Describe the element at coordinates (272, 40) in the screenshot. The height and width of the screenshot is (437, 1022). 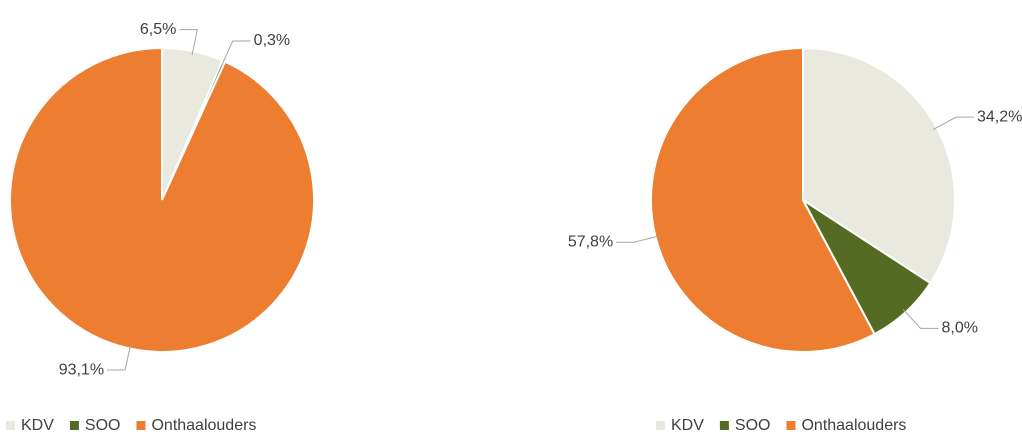
I see `data-label: 0,3%` at that location.